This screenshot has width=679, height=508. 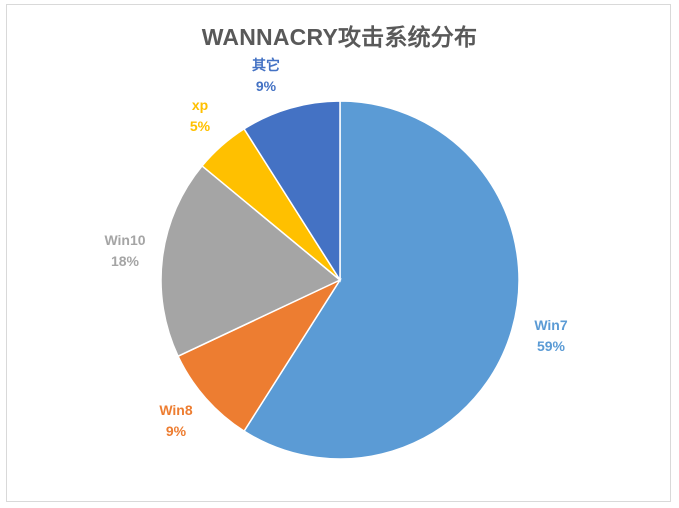 What do you see at coordinates (266, 65) in the screenshot?
I see `slice-category-label: 其它` at bounding box center [266, 65].